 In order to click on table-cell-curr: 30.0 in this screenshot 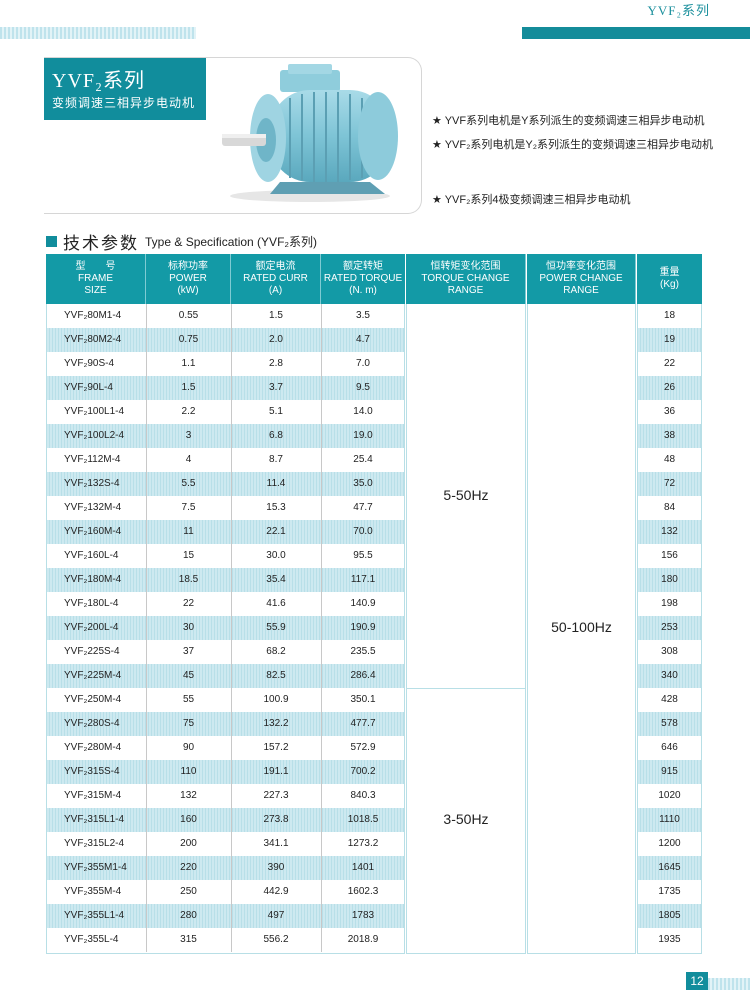, I will do `click(276, 555)`.